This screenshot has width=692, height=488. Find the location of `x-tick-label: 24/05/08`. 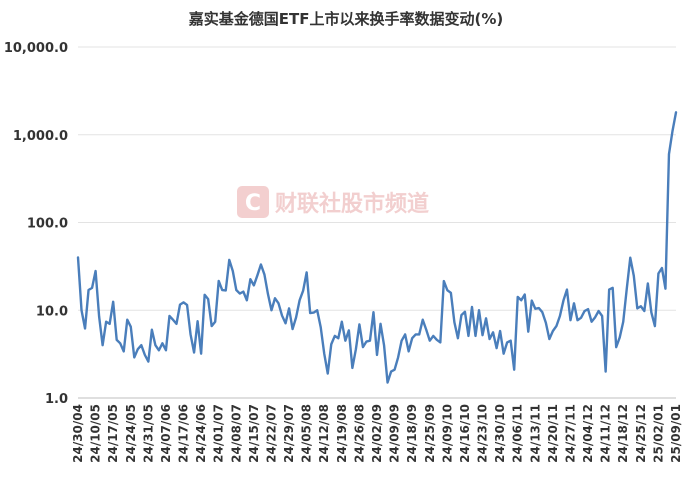

x-tick-label: 24/05/08 is located at coordinates (307, 433).